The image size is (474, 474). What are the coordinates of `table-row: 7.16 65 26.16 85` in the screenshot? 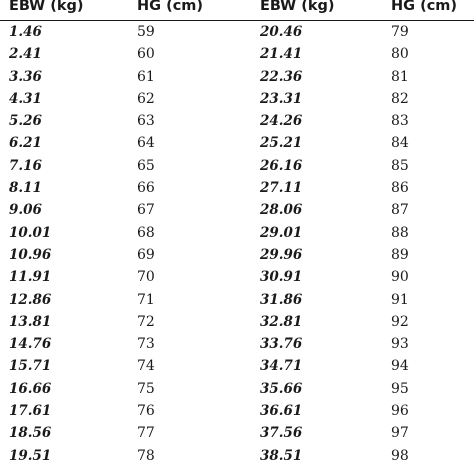 It's located at (237, 166).